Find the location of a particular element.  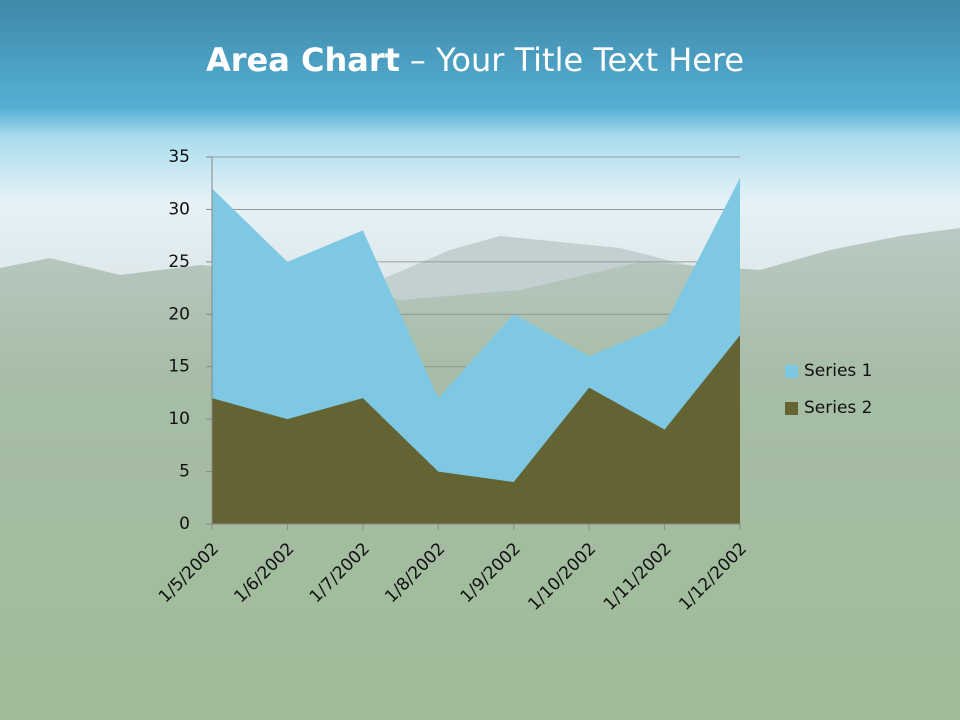

y-tick-label: 10 is located at coordinates (179, 419).